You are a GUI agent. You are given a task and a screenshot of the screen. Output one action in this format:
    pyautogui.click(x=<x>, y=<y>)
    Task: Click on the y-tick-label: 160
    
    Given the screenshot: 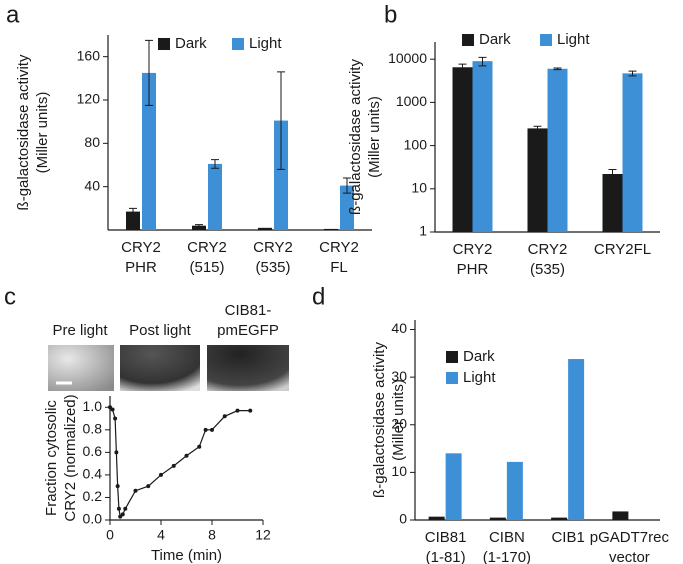 What is the action you would take?
    pyautogui.click(x=89, y=55)
    